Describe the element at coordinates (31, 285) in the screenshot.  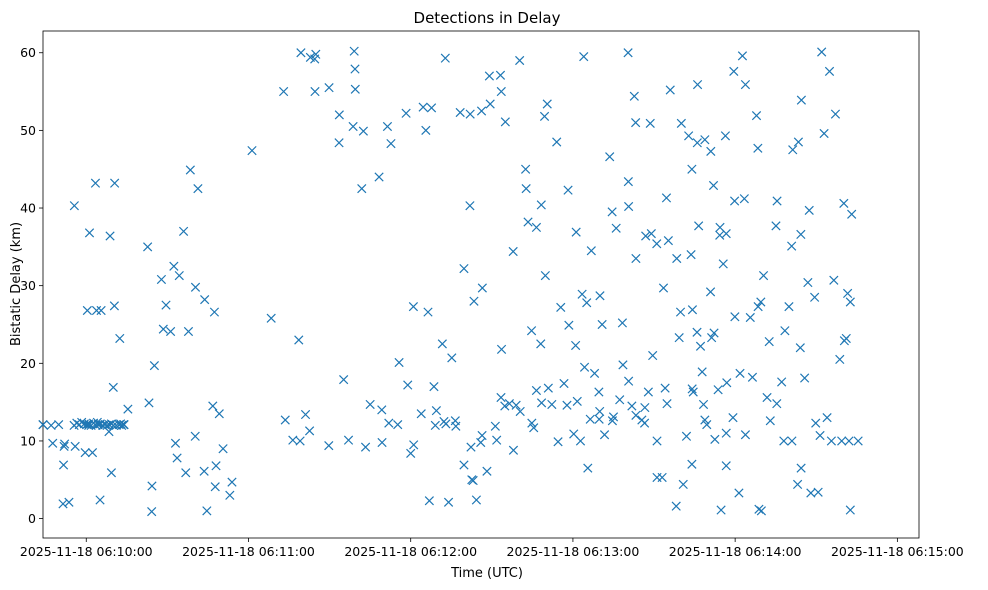
I see `y-axis-ticks: 0 10 20 30 40 50 60` at that location.